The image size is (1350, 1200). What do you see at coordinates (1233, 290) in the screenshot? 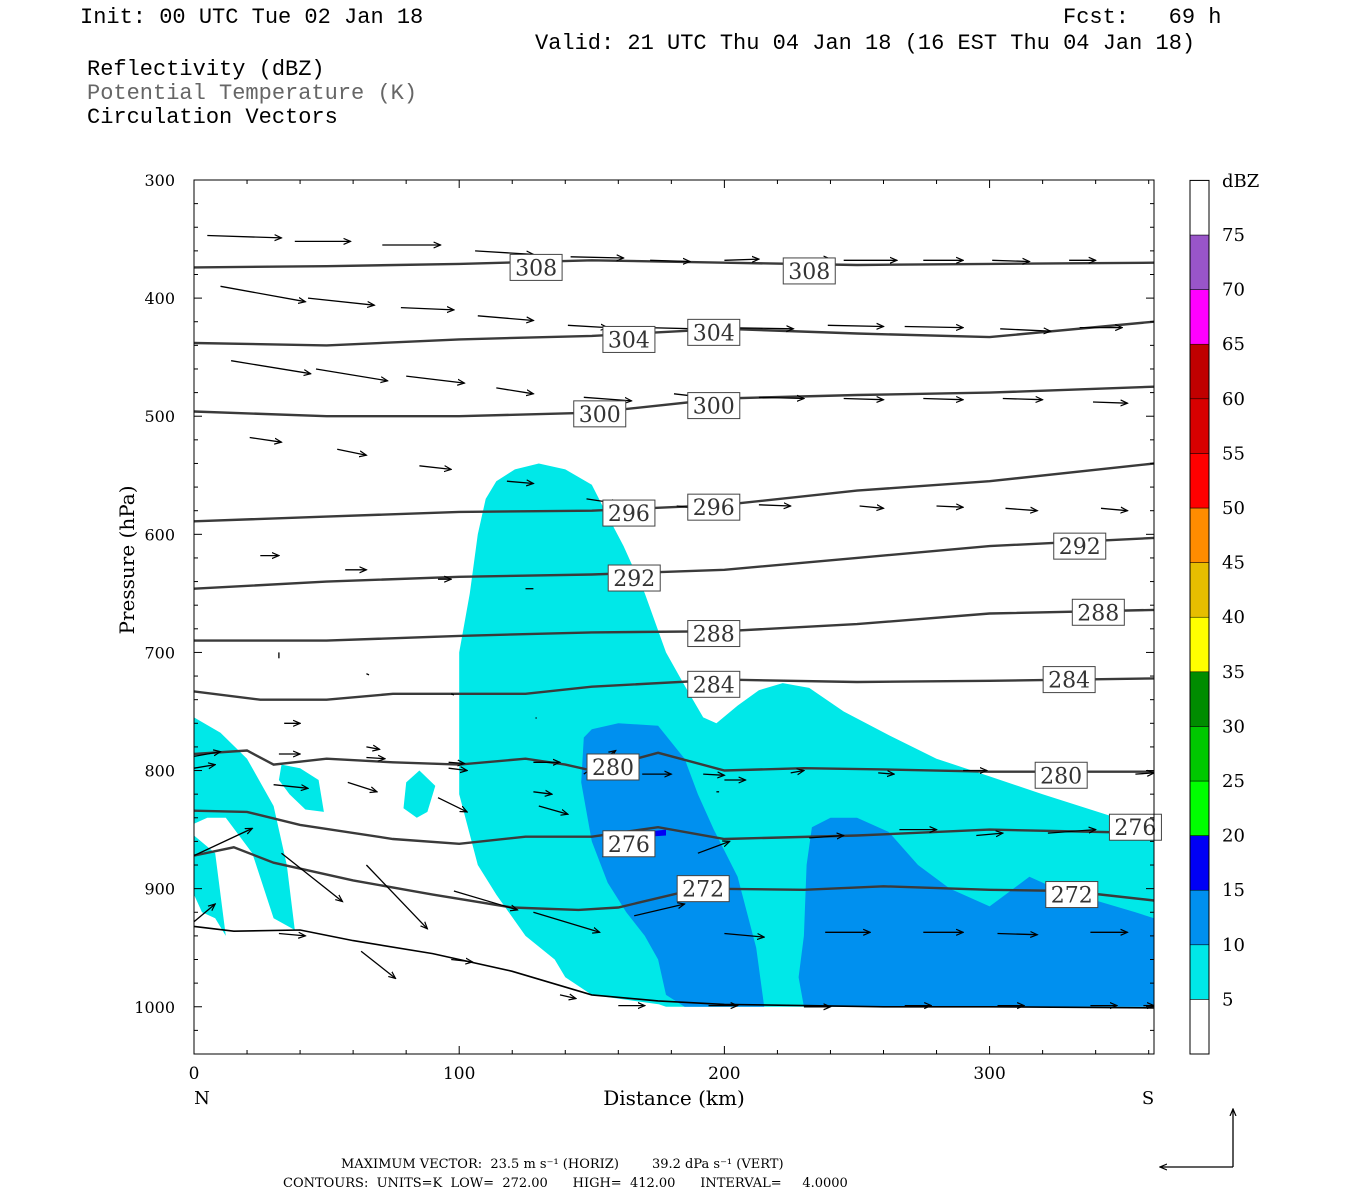
I see `colorbar-label: 70` at bounding box center [1233, 290].